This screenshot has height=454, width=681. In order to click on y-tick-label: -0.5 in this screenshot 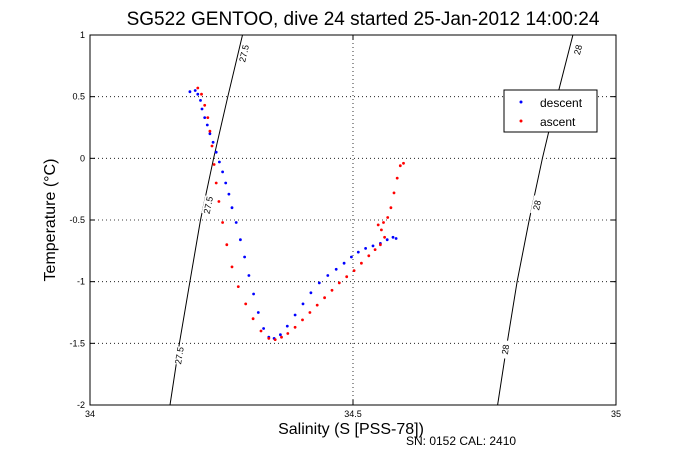, I will do `click(77, 220)`.